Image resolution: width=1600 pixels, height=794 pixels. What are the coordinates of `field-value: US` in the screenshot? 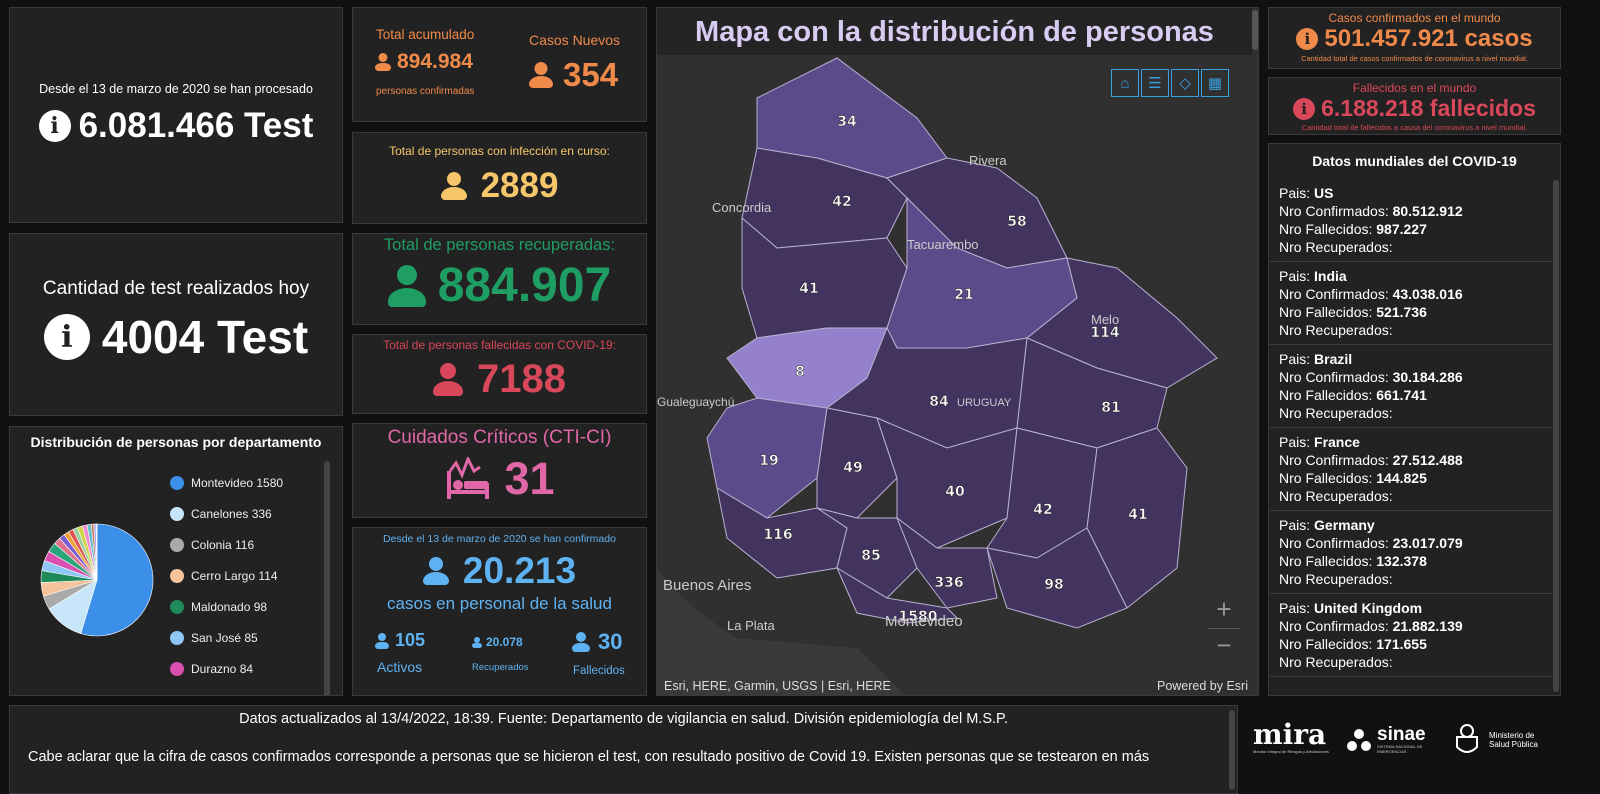 It's located at (1324, 193).